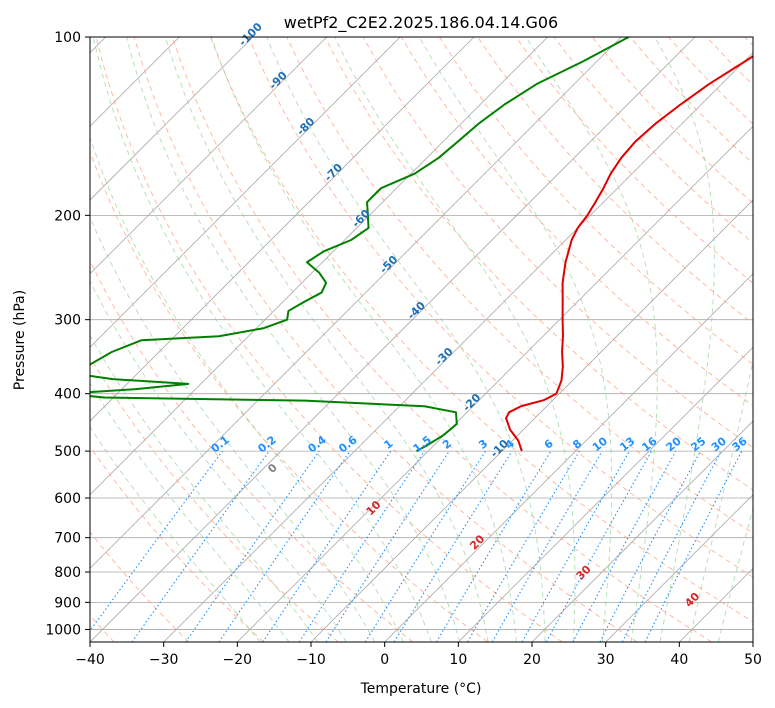 The height and width of the screenshot is (708, 775). I want to click on y-tick-label: 600, so click(67, 499).